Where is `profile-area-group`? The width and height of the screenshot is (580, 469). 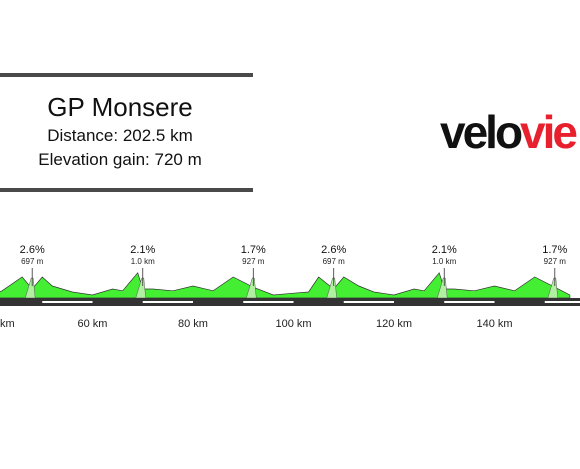 profile-area-group is located at coordinates (285, 285).